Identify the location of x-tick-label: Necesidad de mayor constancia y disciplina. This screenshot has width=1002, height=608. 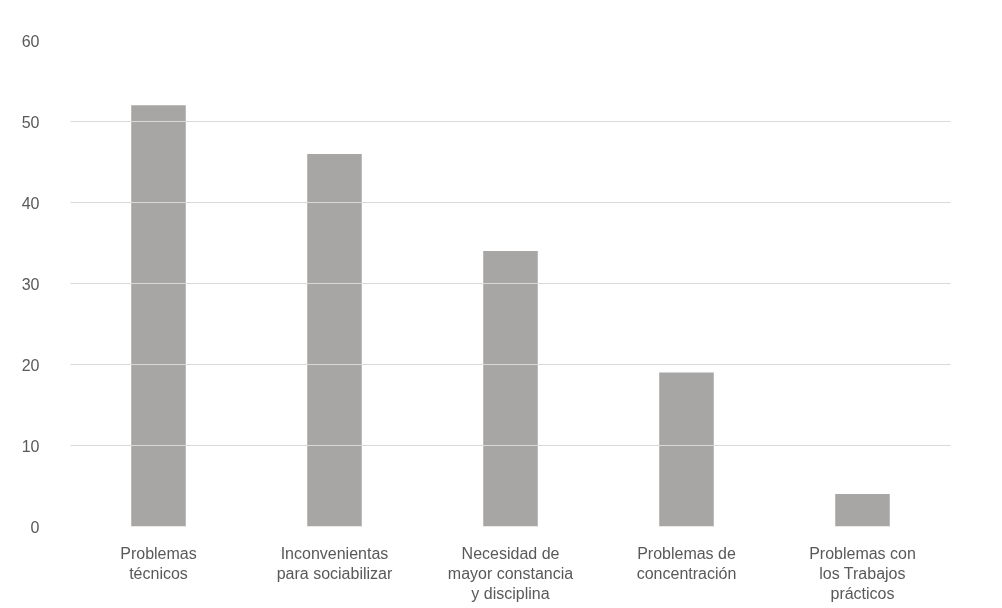
(510, 573).